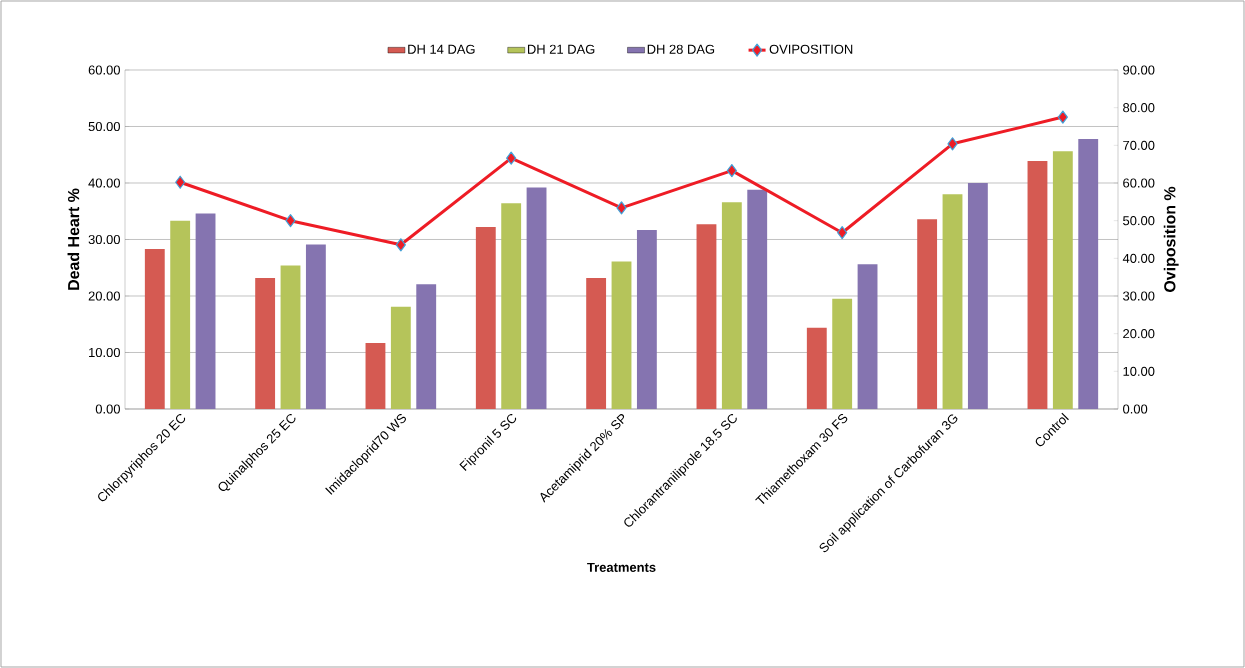  Describe the element at coordinates (104, 296) in the screenshot. I see `y-tick-label: 20.00` at that location.